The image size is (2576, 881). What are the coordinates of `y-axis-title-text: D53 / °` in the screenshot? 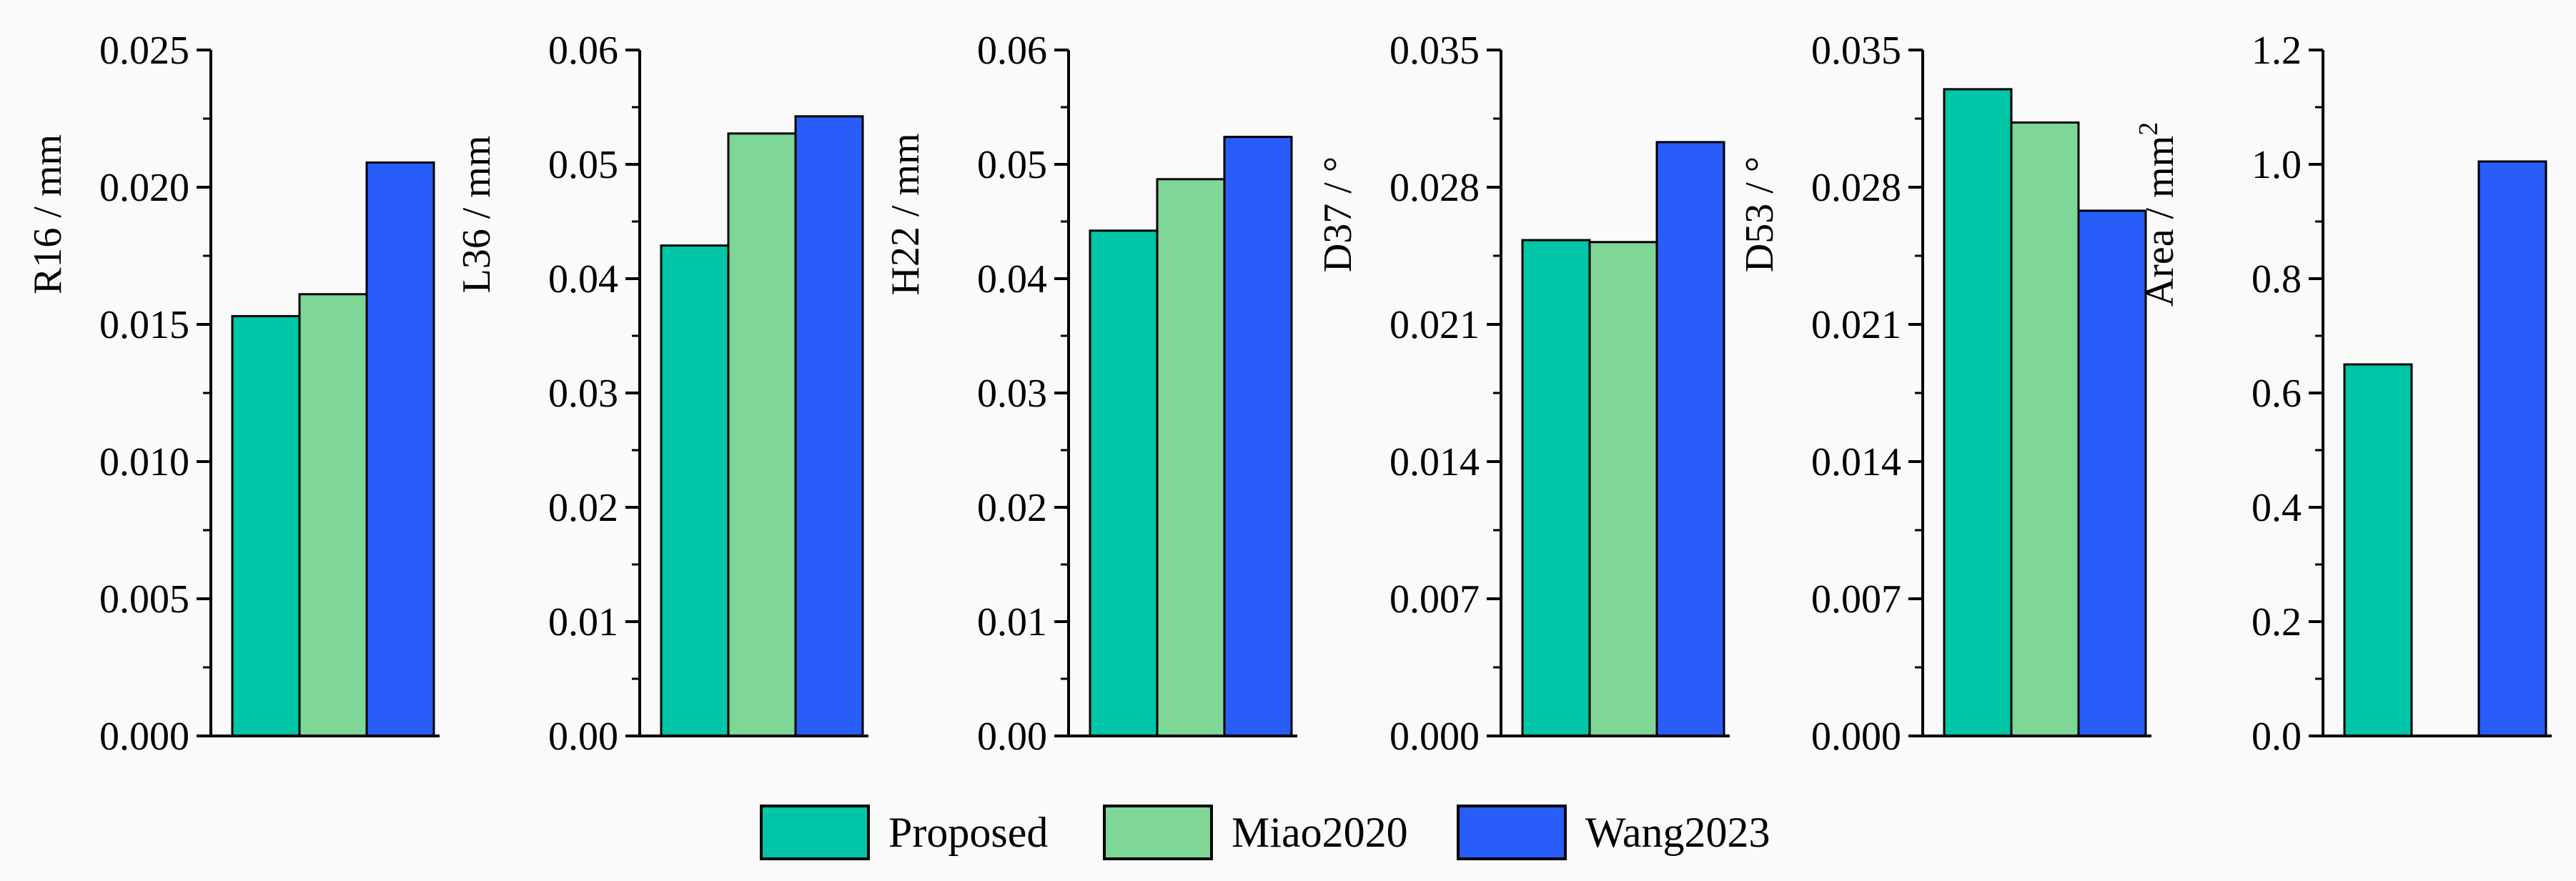 It's located at (1760, 214).